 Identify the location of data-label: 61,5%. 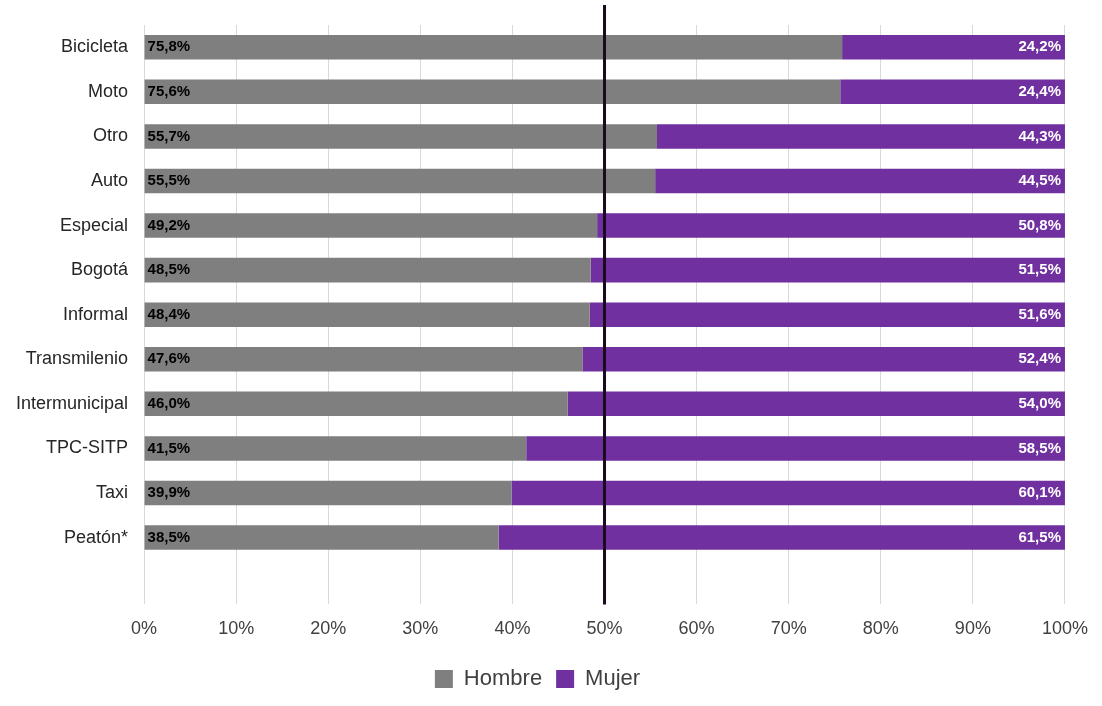
(1039, 536).